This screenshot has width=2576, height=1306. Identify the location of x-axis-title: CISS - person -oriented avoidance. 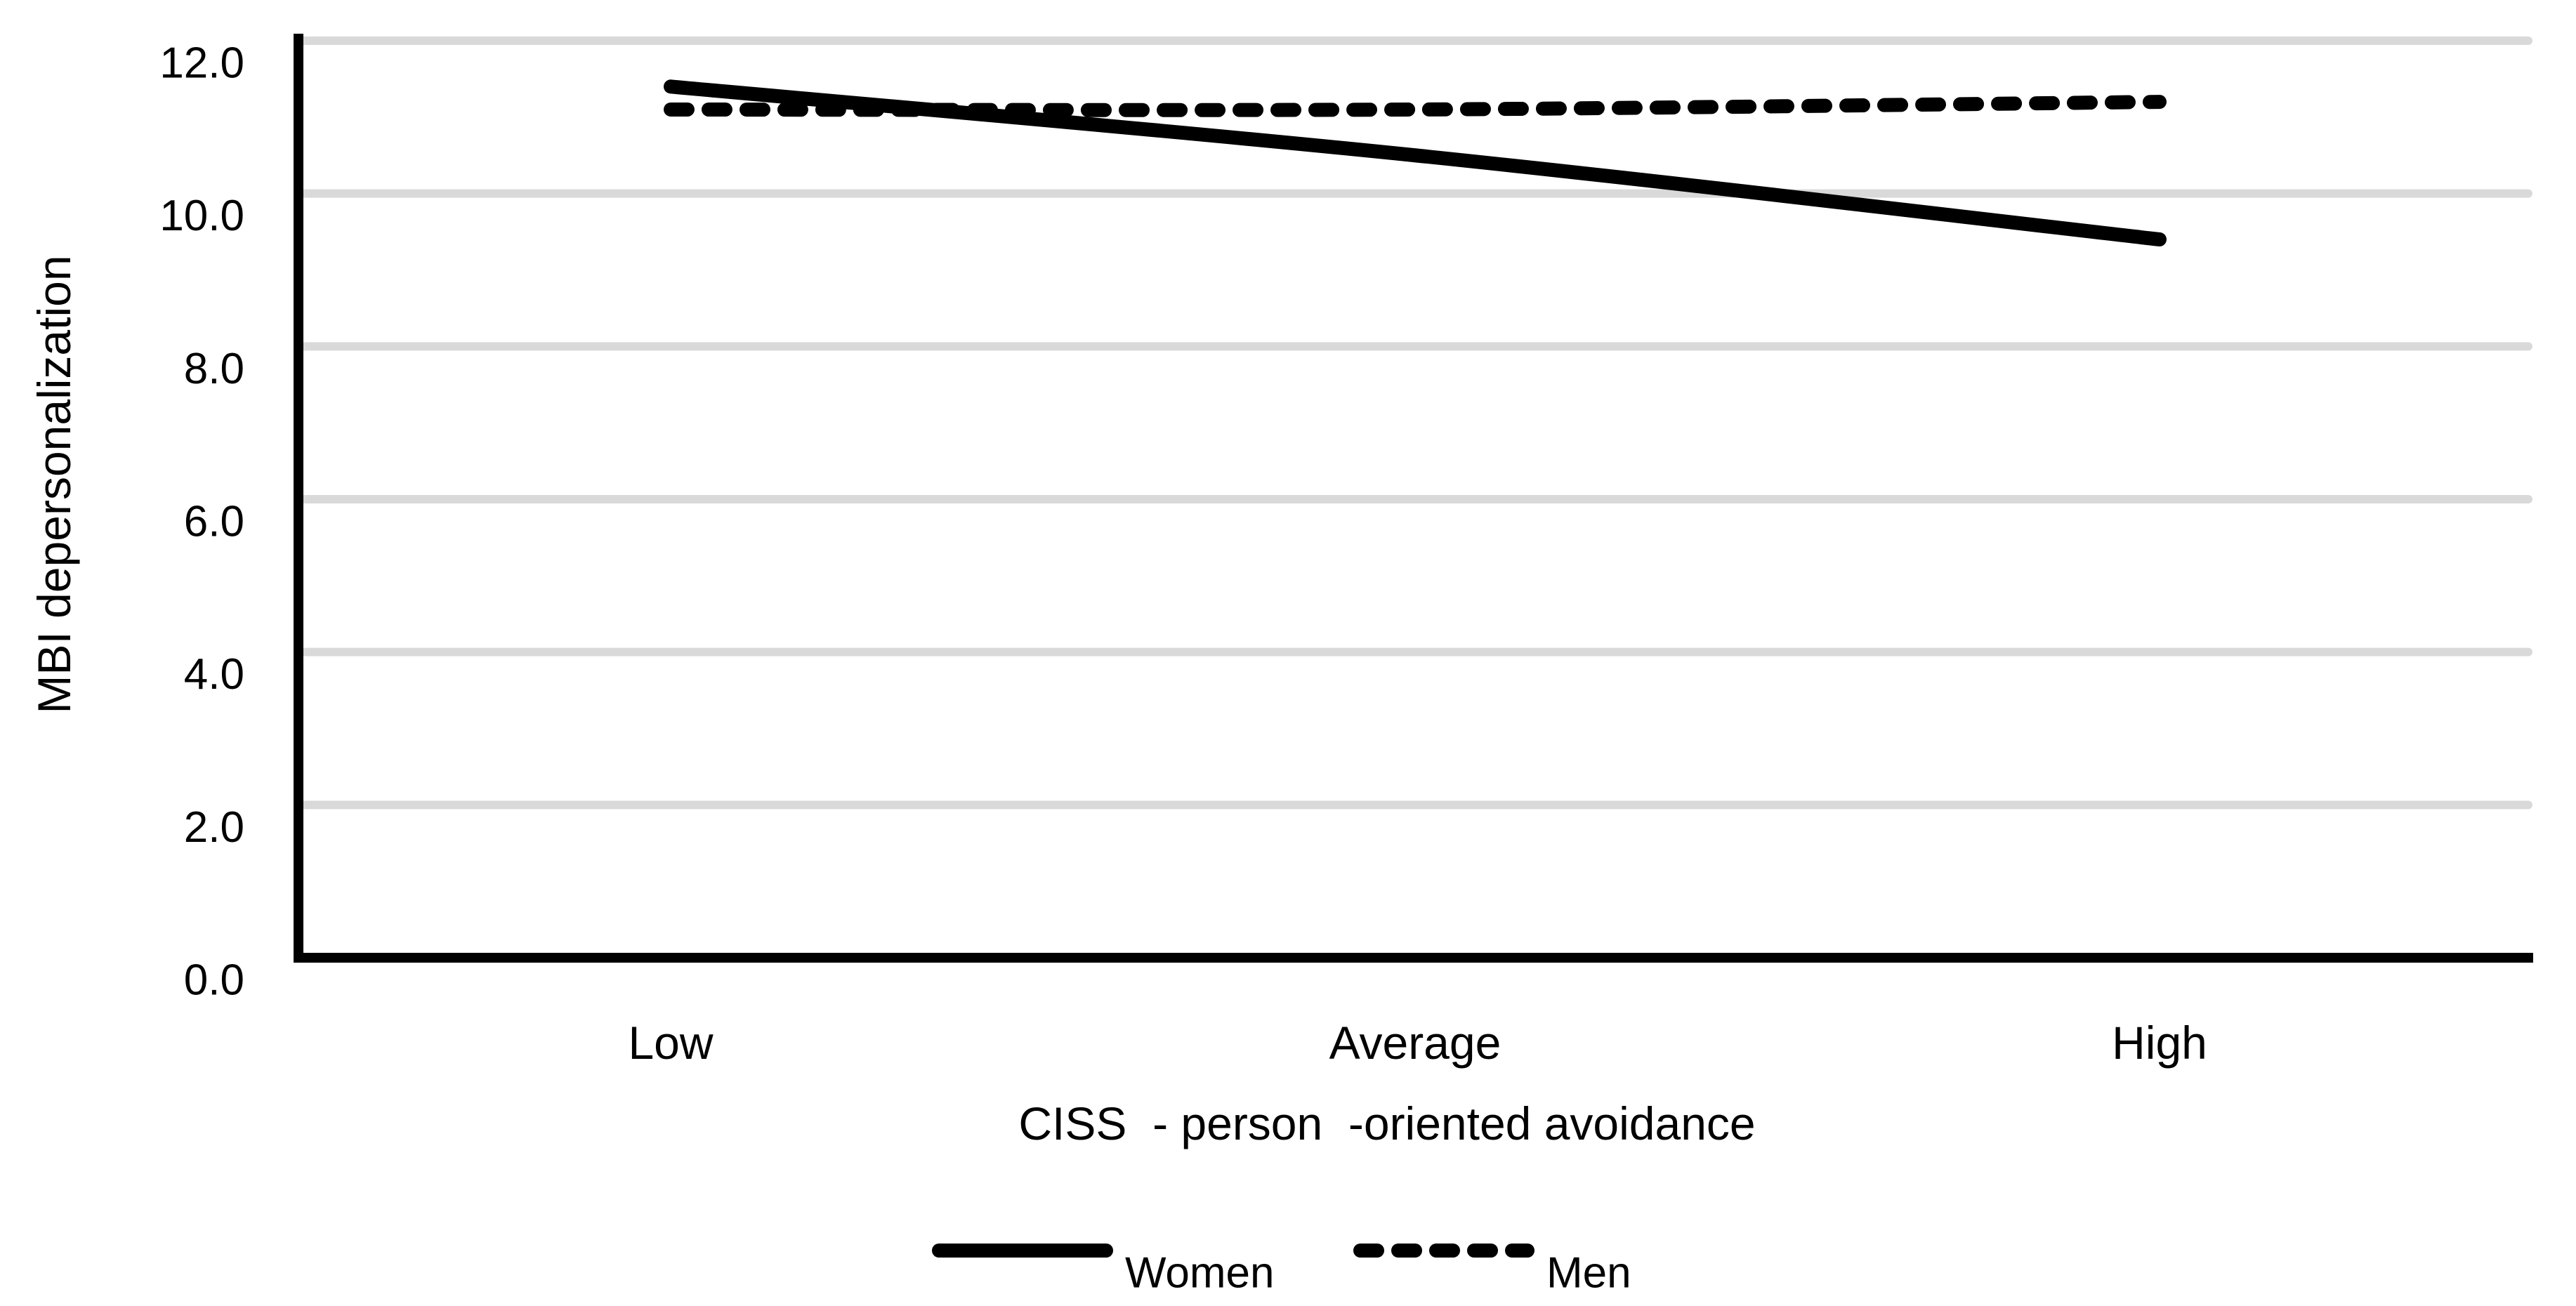
(1386, 1123).